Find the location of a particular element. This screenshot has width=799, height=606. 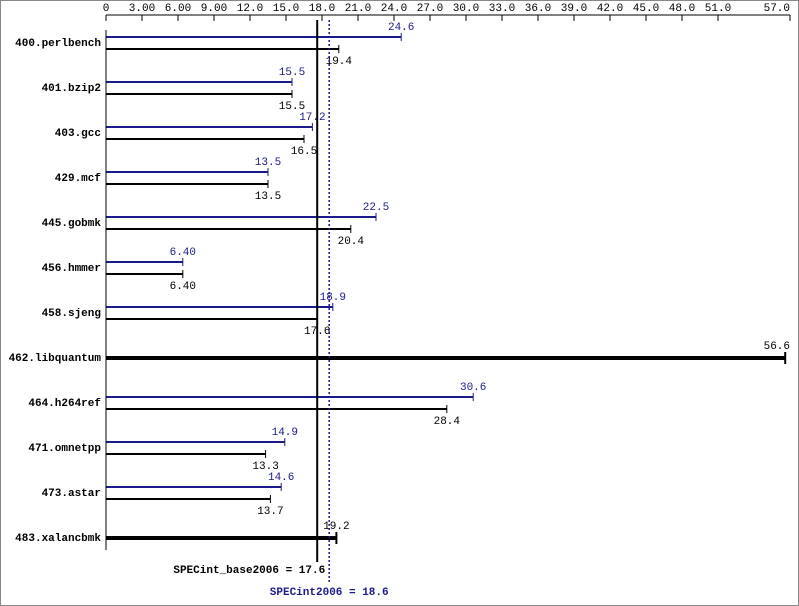

x-tick-label: 39.0 is located at coordinates (574, 9).